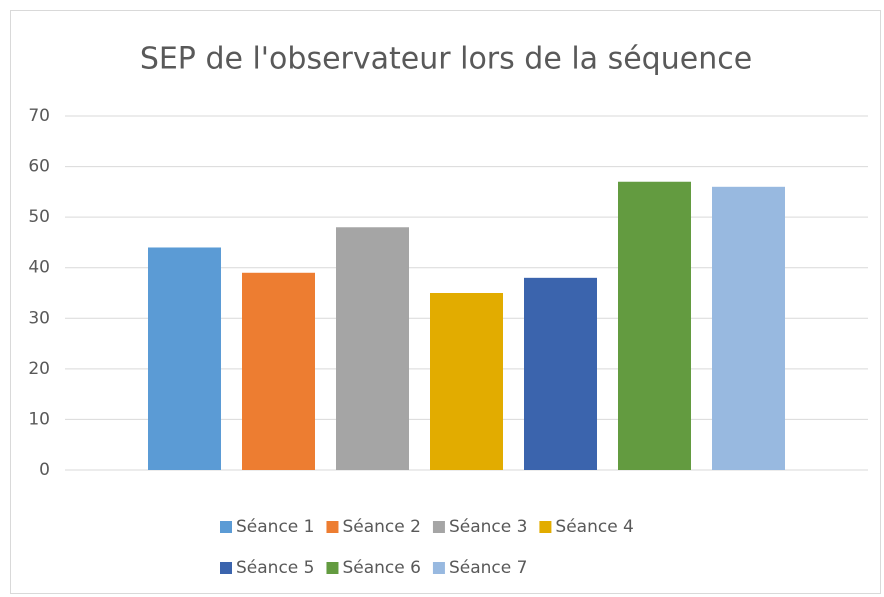  What do you see at coordinates (39, 167) in the screenshot?
I see `y-tick-label: 60` at bounding box center [39, 167].